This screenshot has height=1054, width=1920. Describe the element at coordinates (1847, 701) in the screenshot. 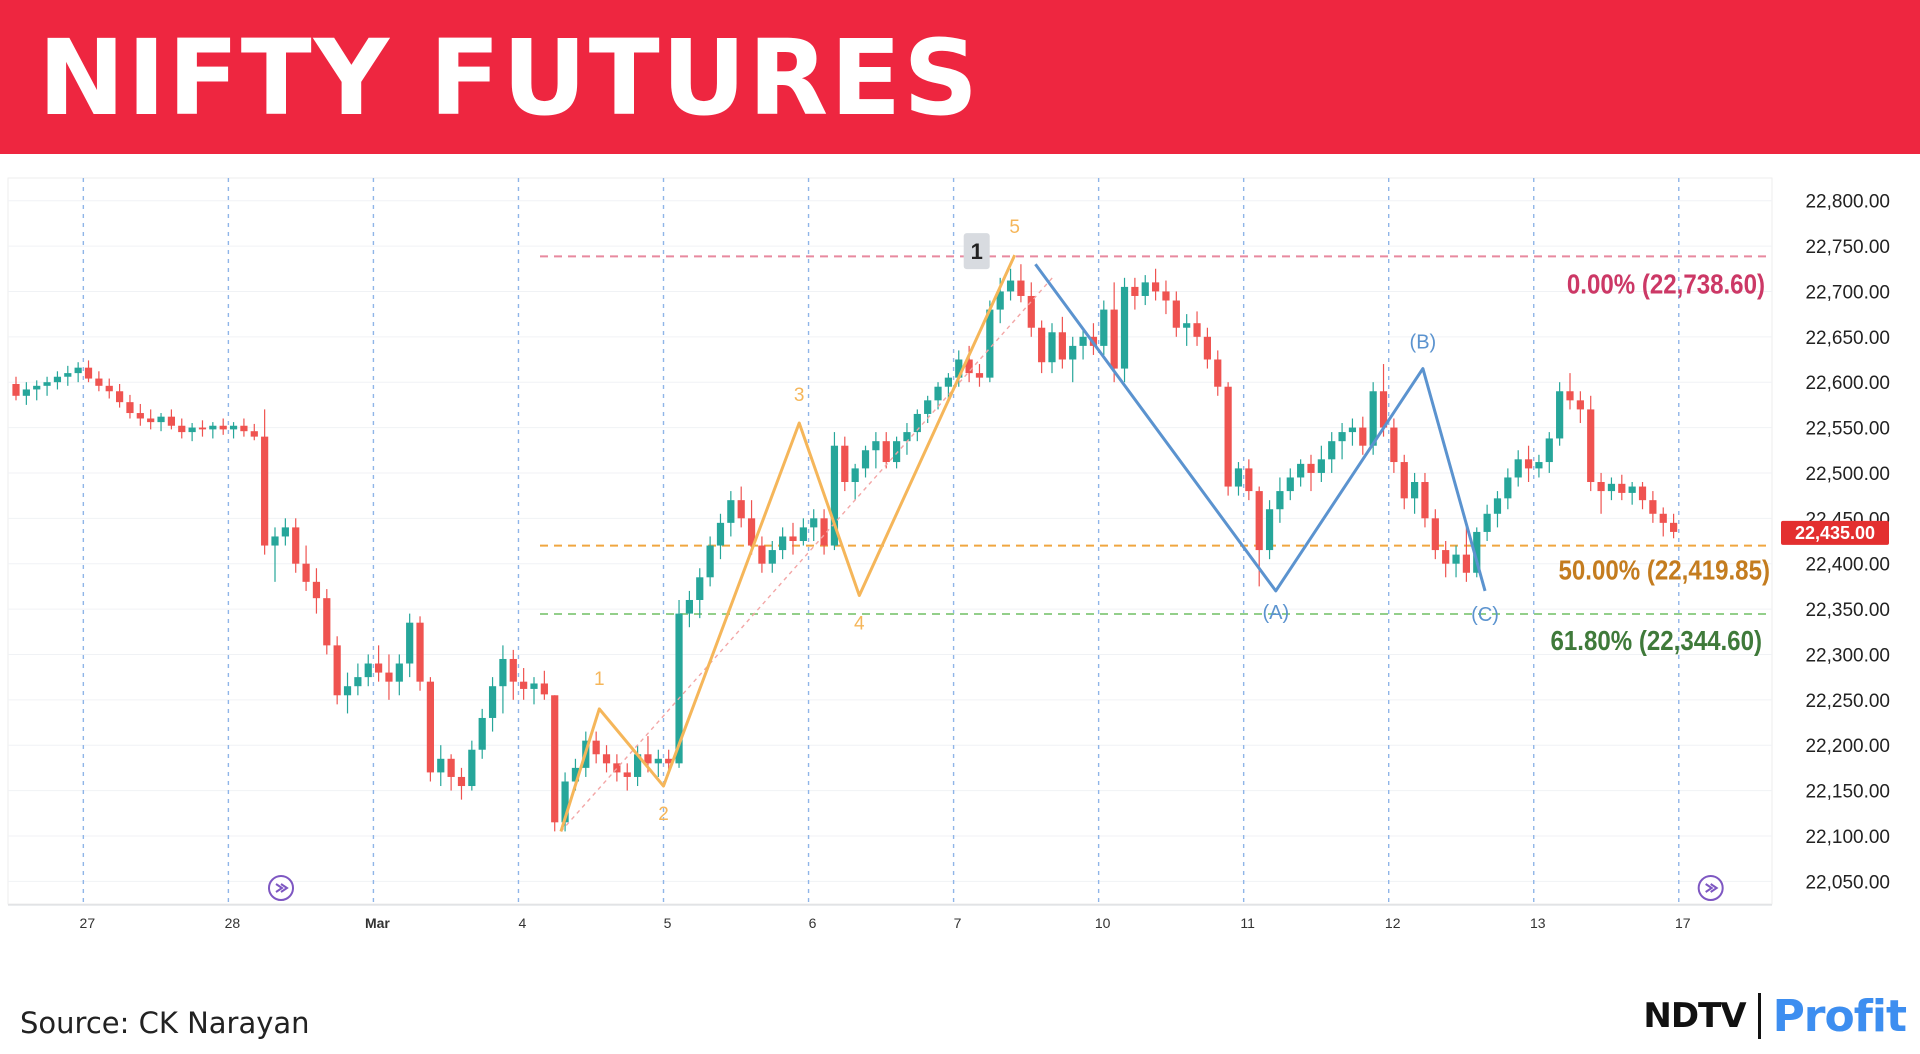

I see `y-tick-label: 22,250.00` at that location.